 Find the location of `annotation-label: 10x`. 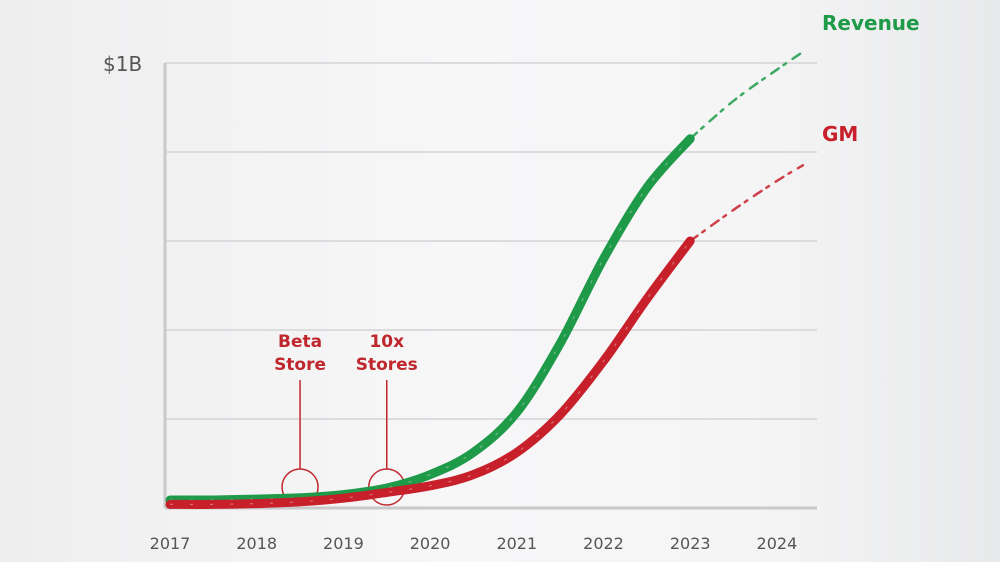

annotation-label: 10x is located at coordinates (386, 342).